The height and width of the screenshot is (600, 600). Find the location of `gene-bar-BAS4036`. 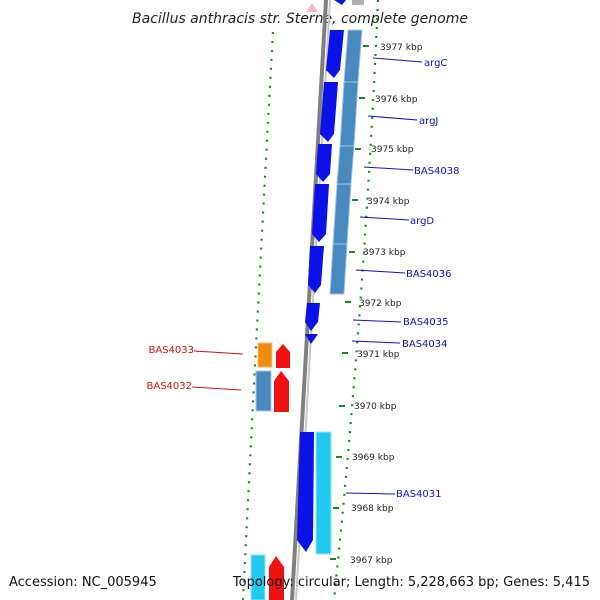

gene-bar-BAS4036 is located at coordinates (338, 269).